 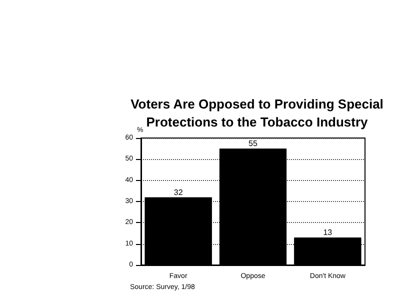 What do you see at coordinates (179, 192) in the screenshot?
I see `data-label: 32` at bounding box center [179, 192].